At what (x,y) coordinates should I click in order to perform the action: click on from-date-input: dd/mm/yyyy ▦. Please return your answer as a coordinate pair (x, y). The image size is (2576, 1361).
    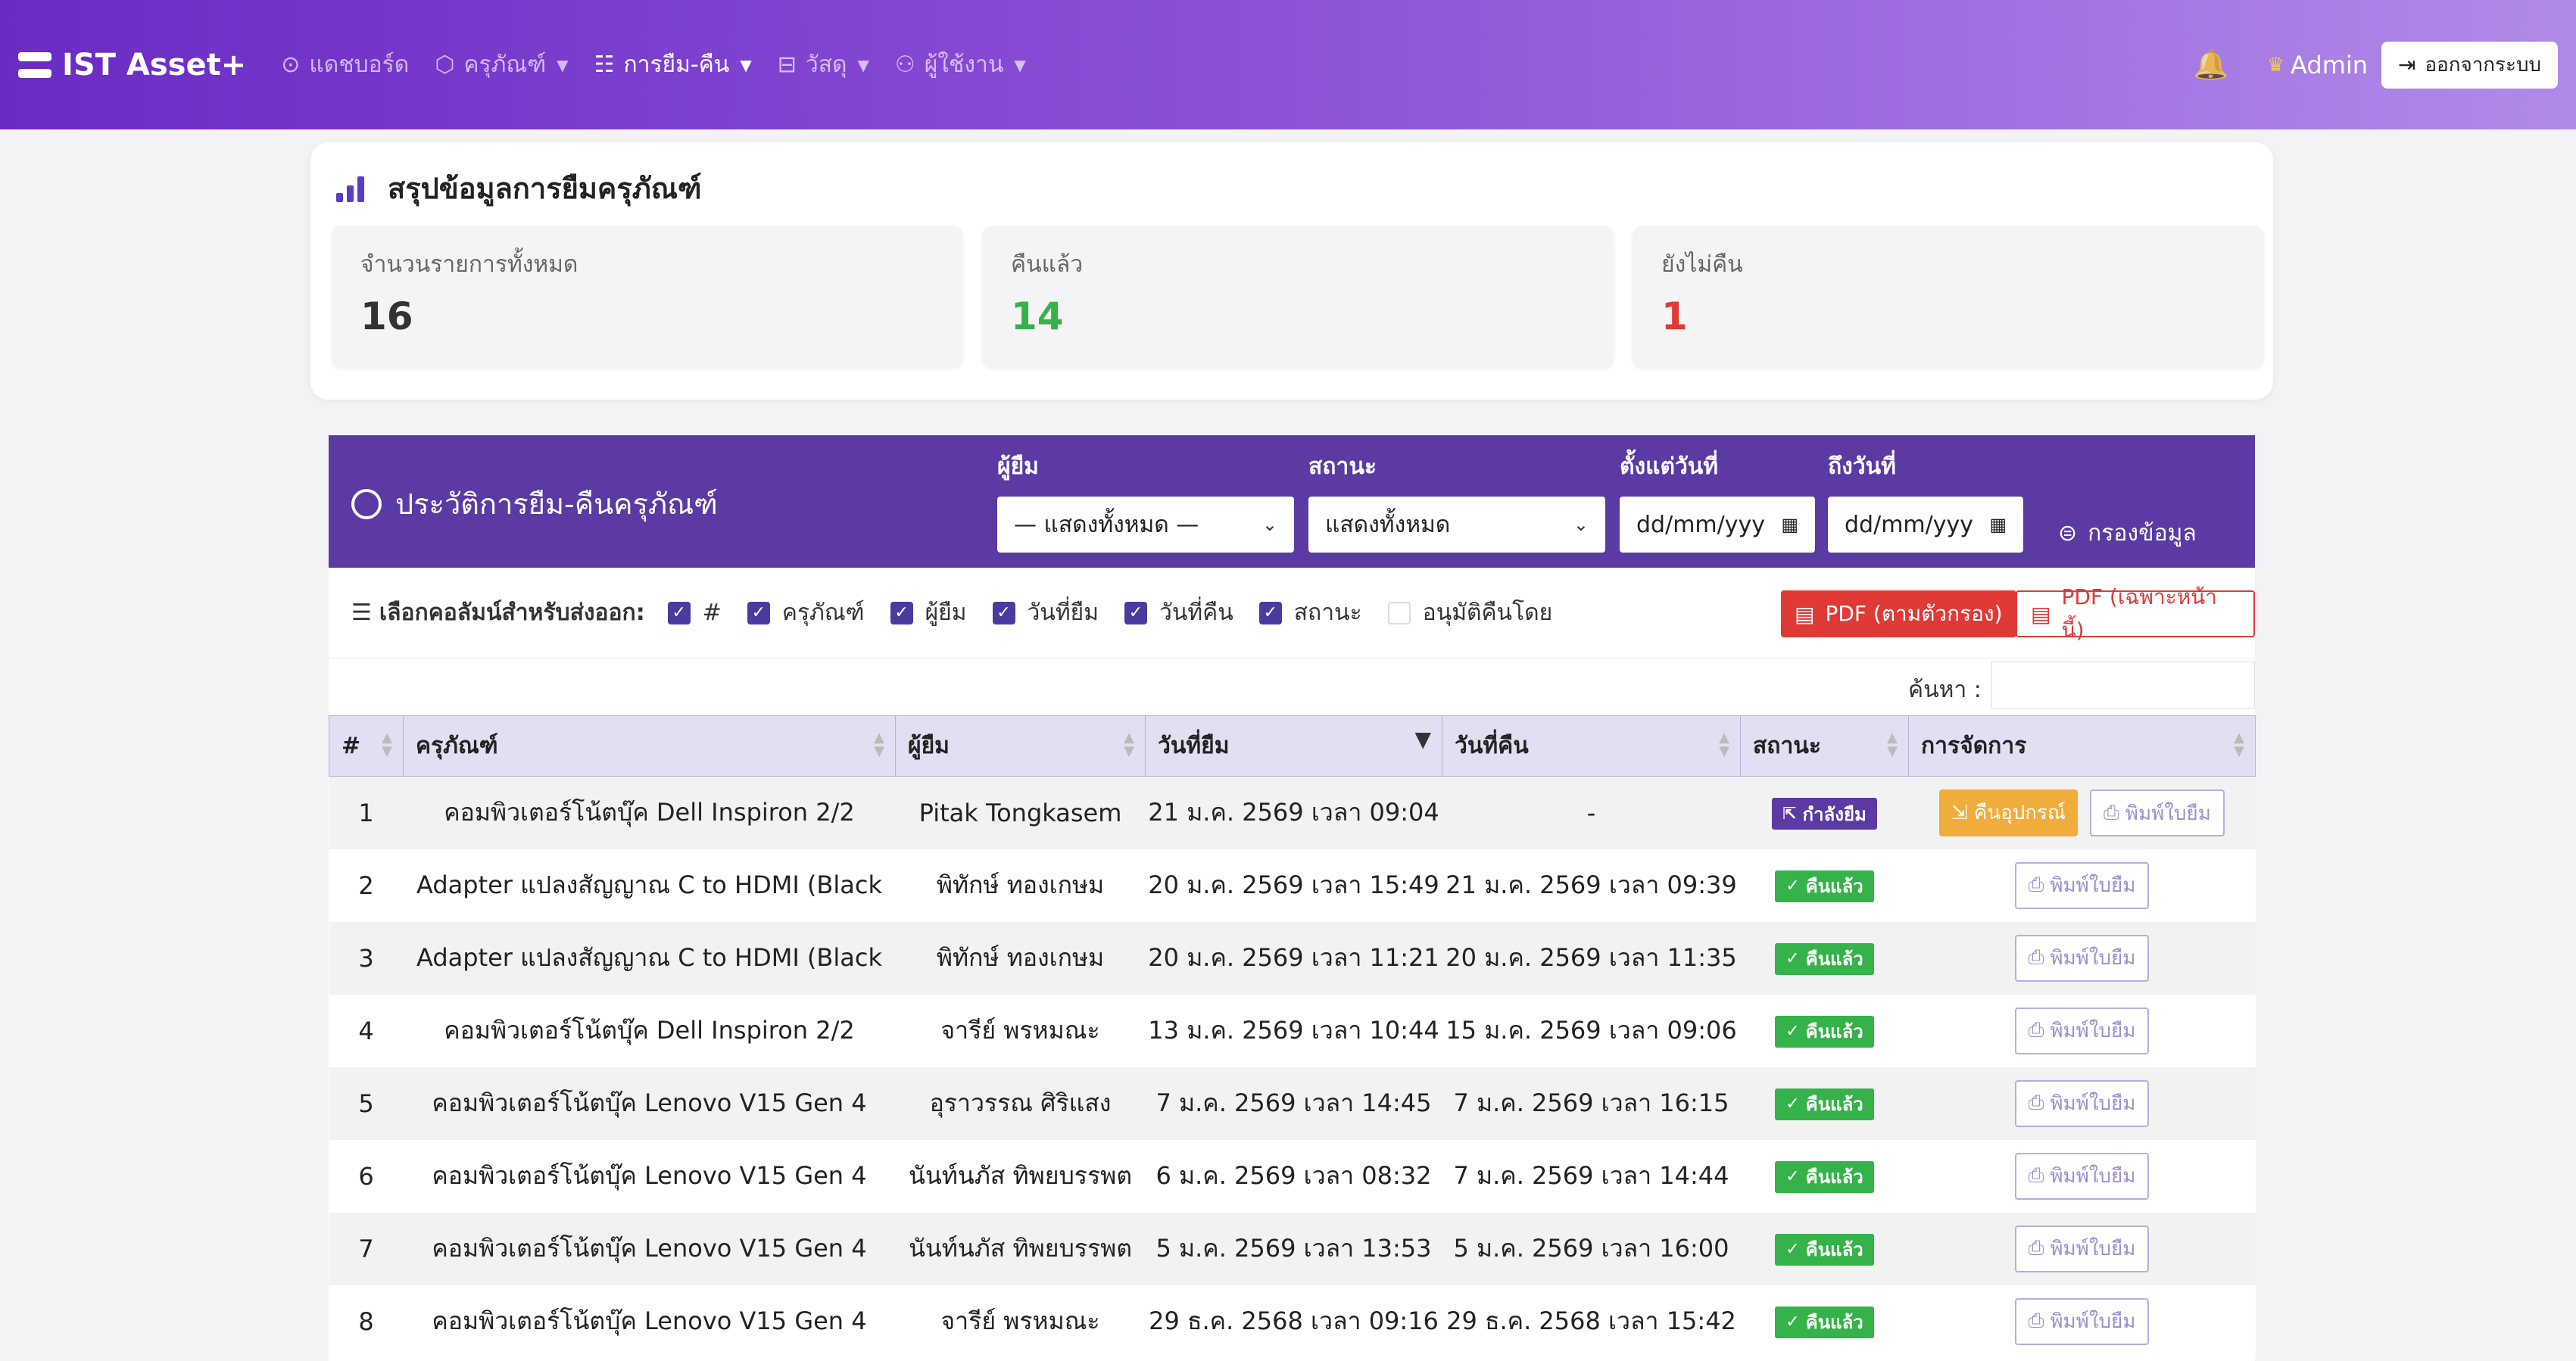
    Looking at the image, I should click on (1717, 525).